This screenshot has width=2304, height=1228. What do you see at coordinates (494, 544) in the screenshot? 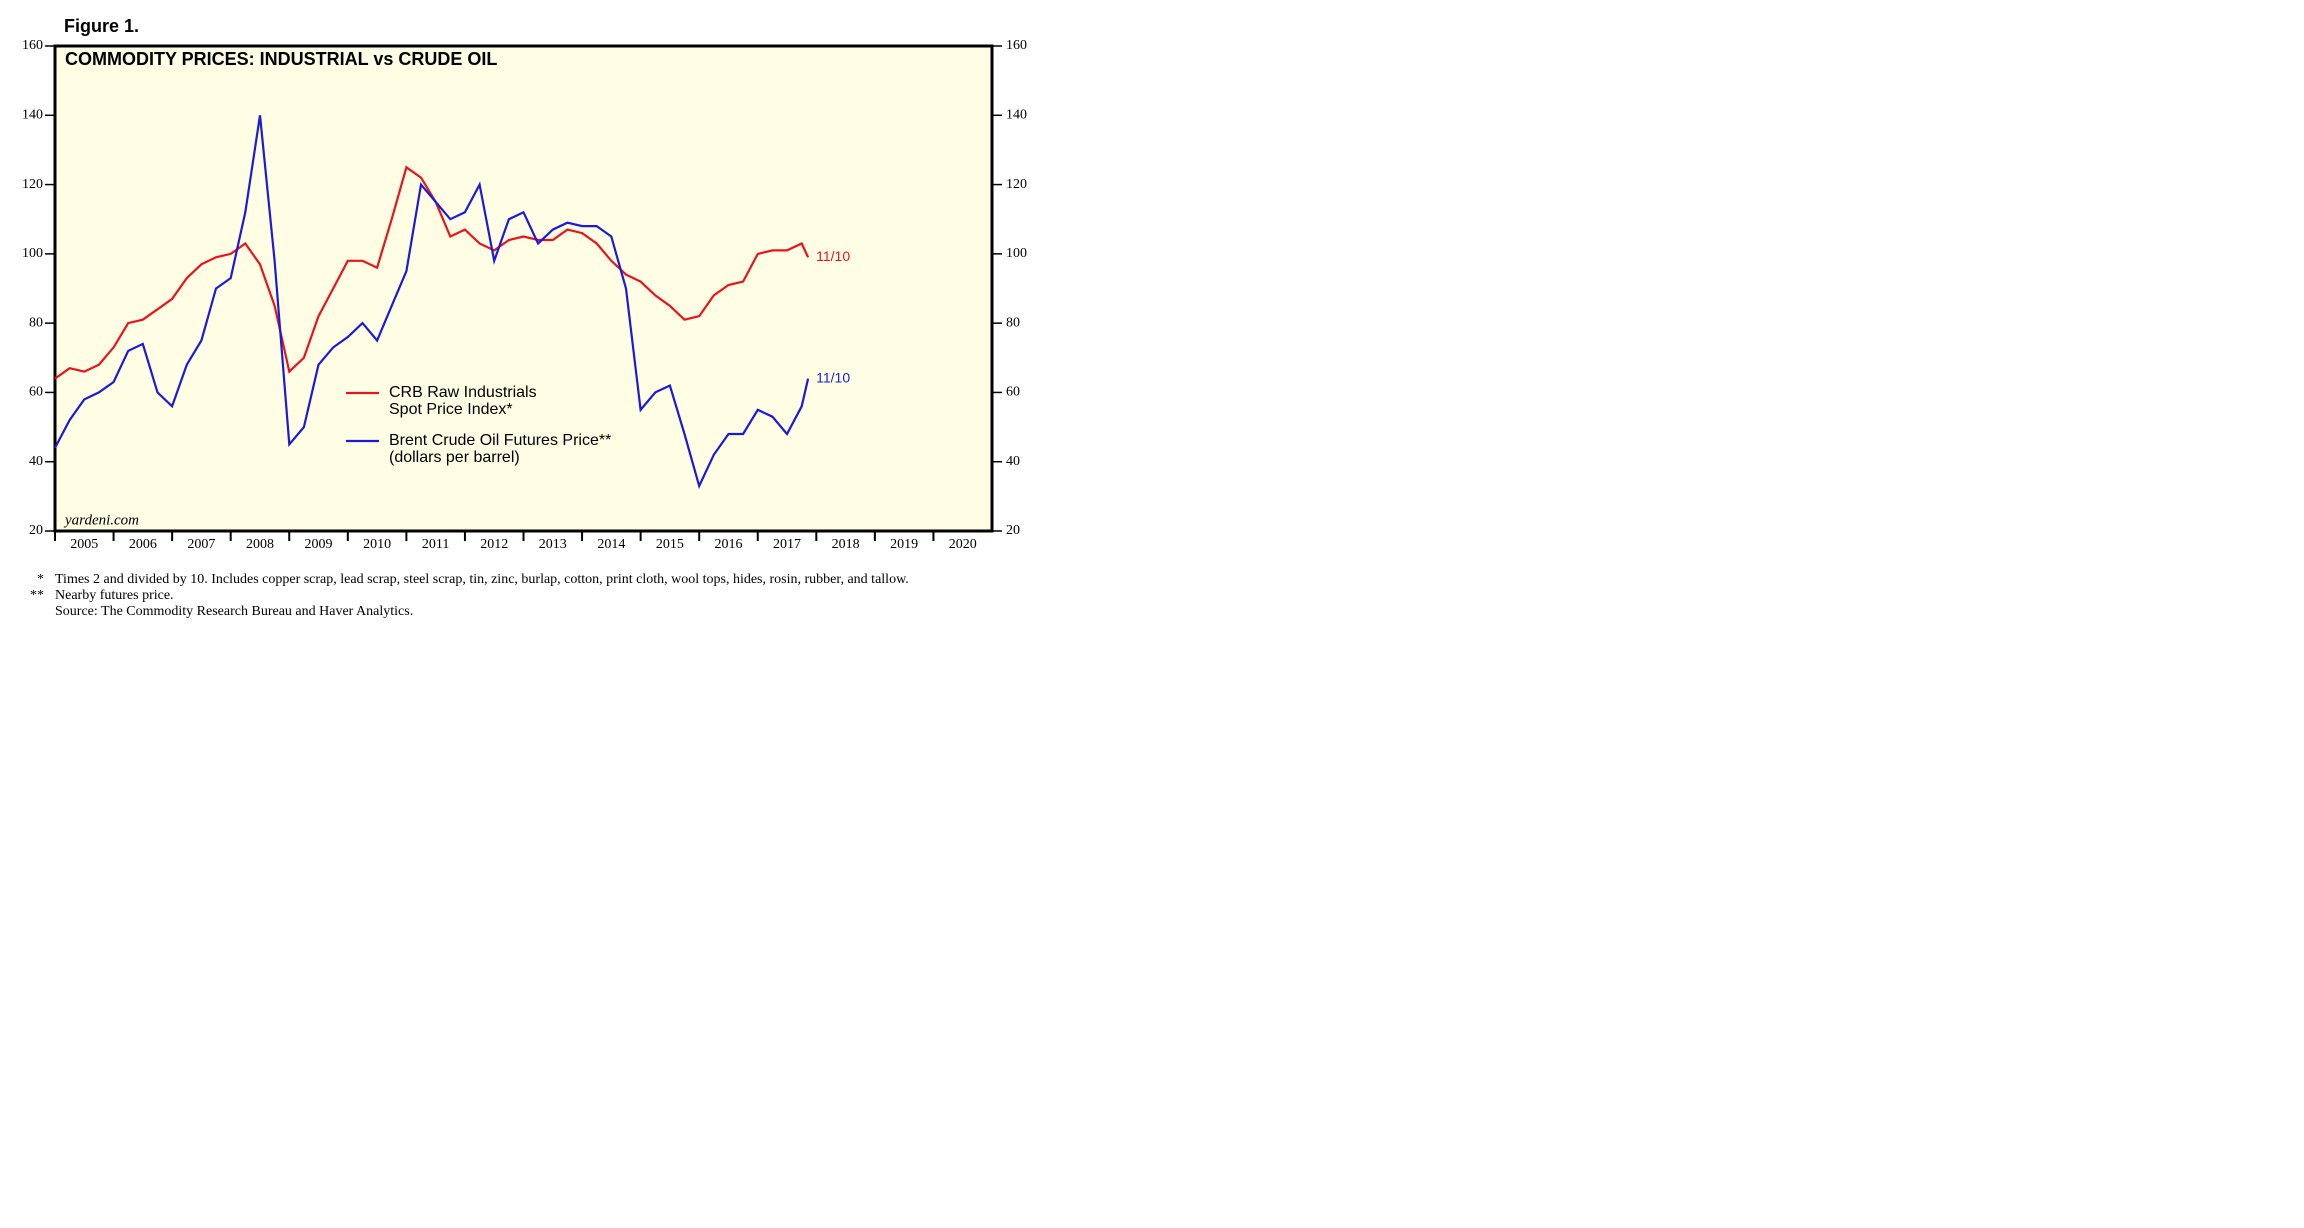
I see `x-tick-label: 2012` at bounding box center [494, 544].